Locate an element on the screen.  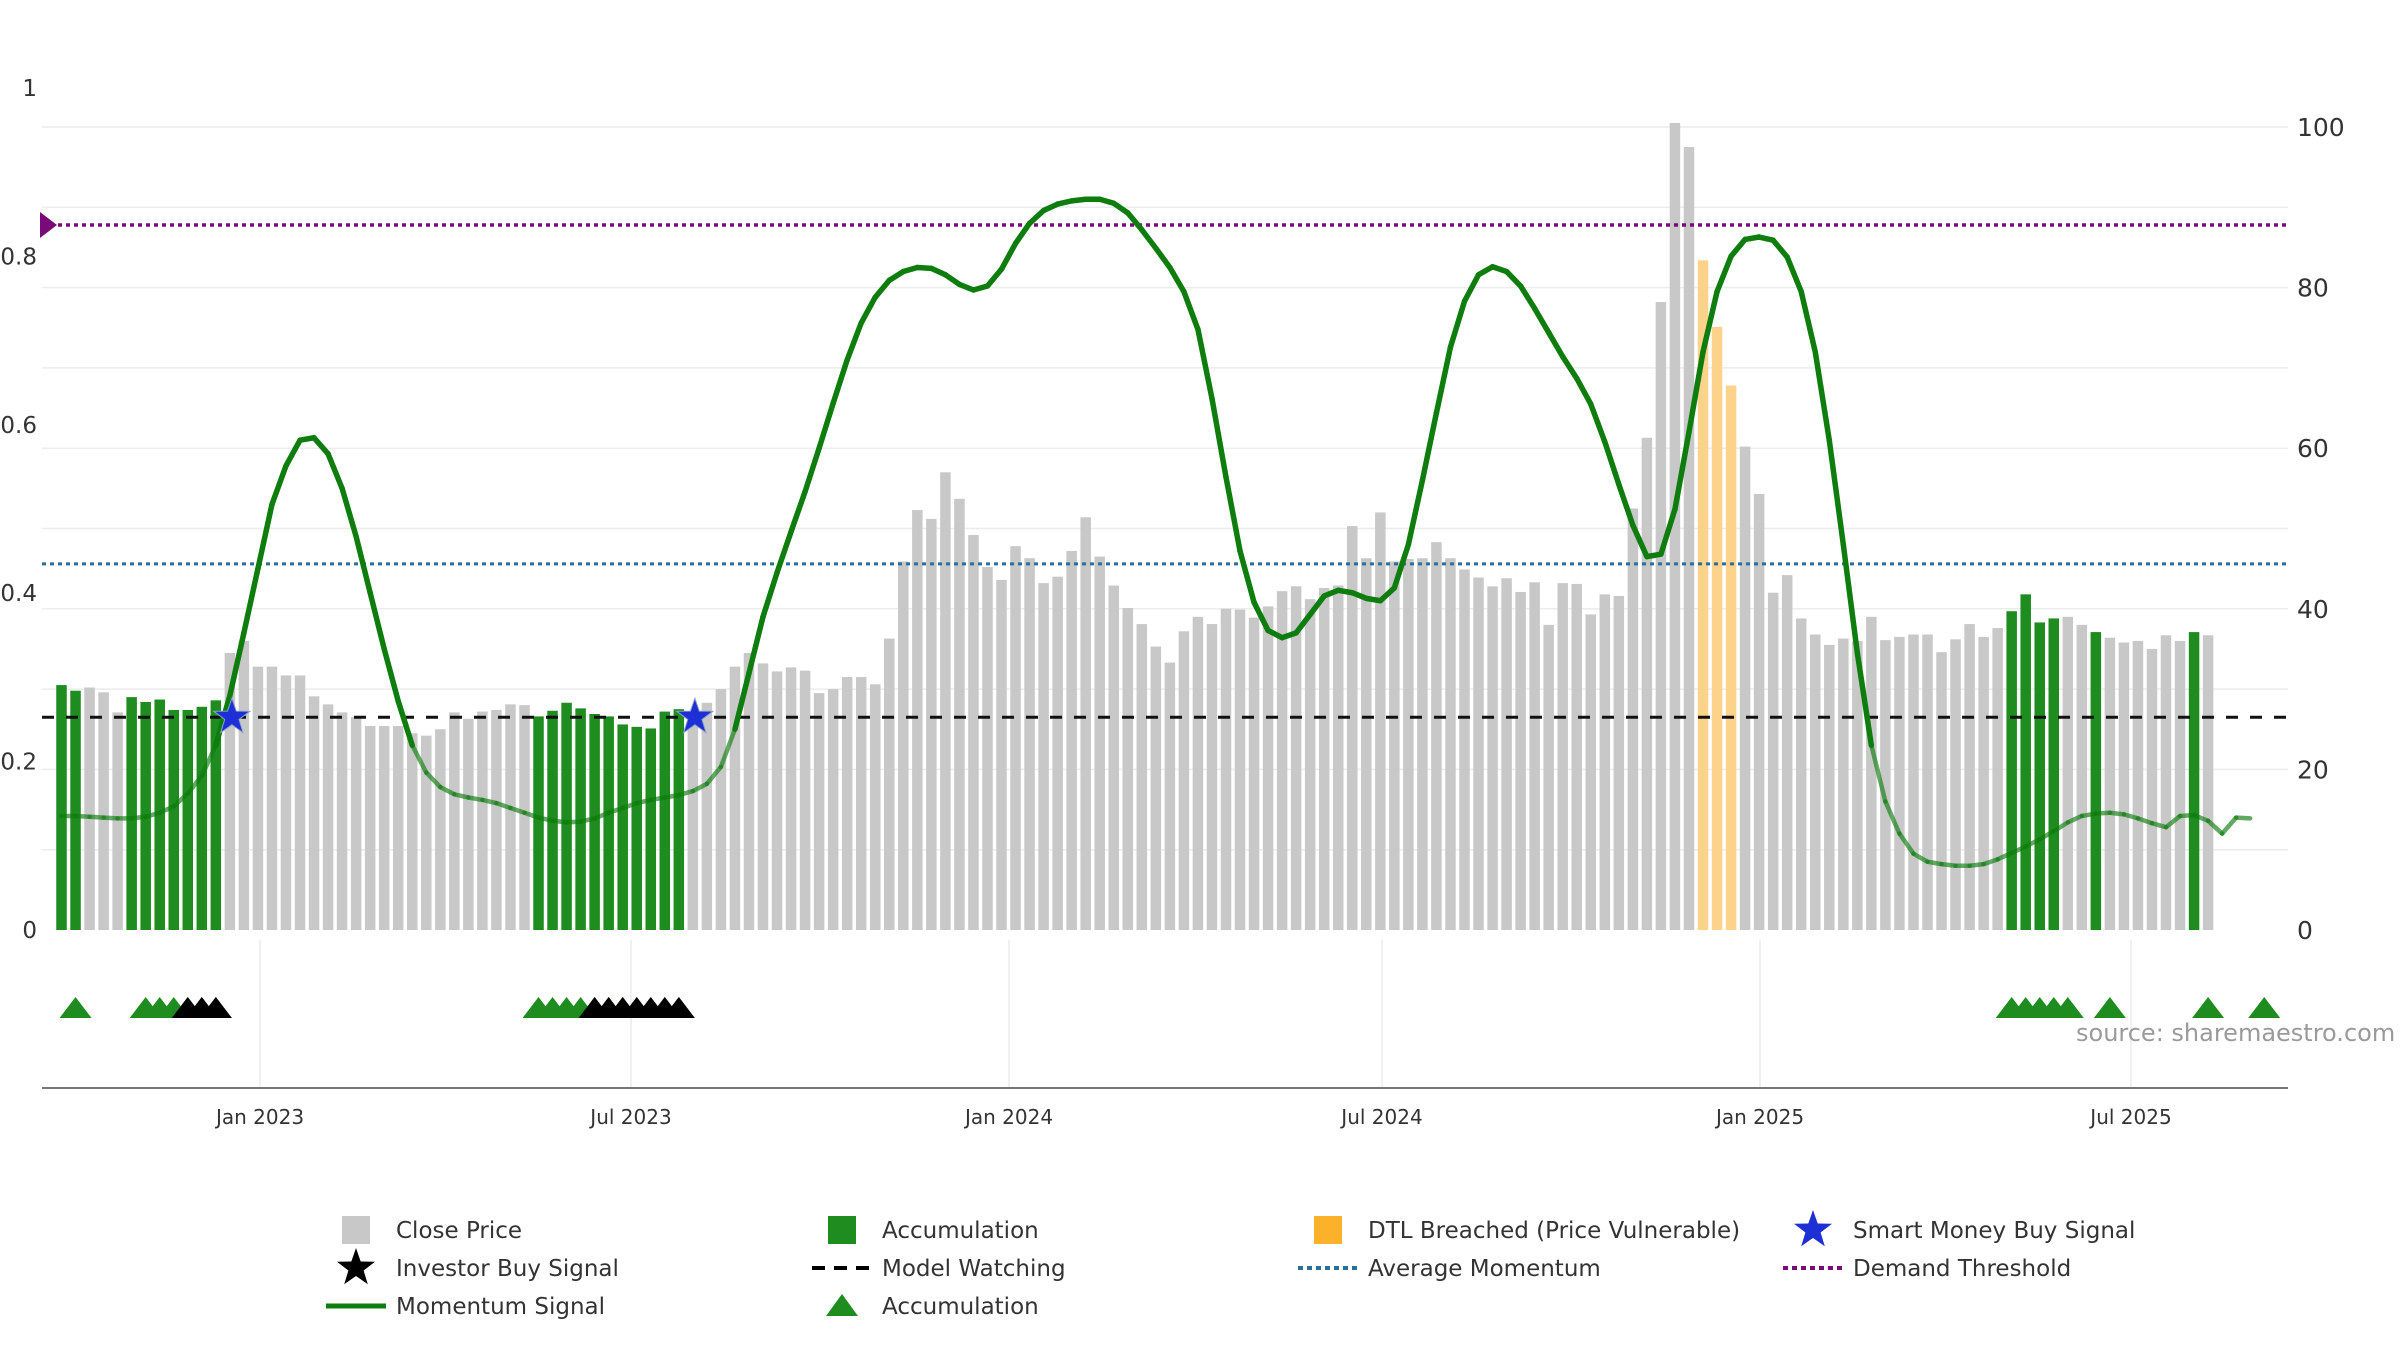
legend-momentum-signal-label: Momentum Signal is located at coordinates (500, 1307).